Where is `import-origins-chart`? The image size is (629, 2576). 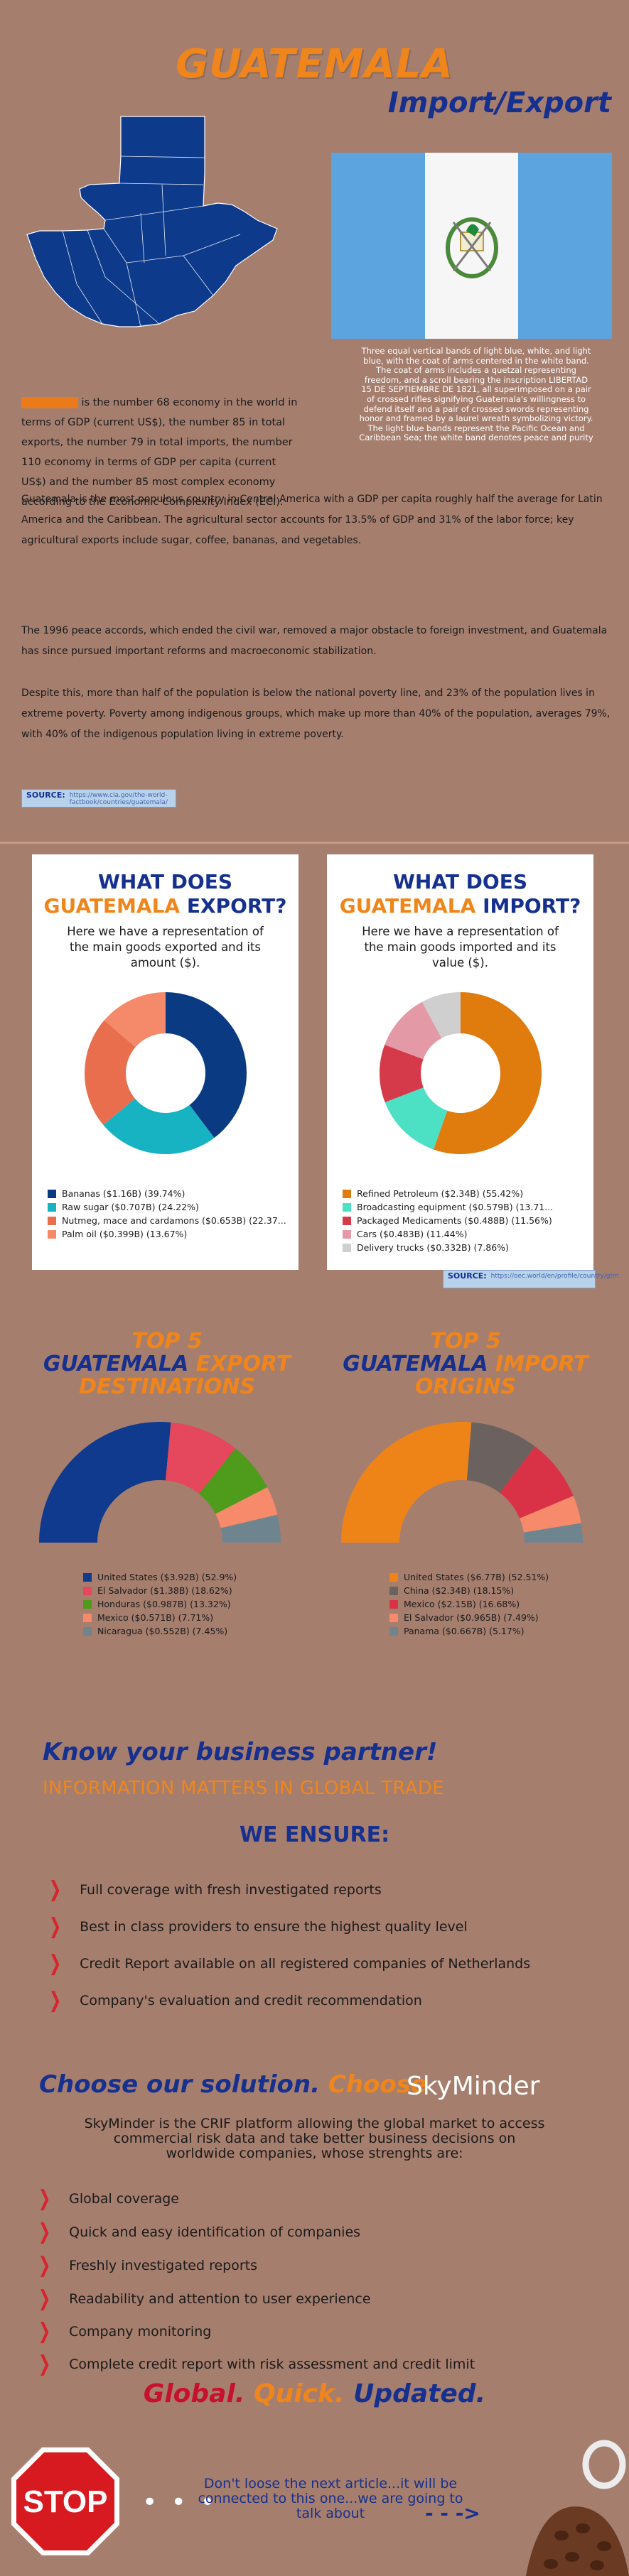
import-origins-chart is located at coordinates (462, 1482).